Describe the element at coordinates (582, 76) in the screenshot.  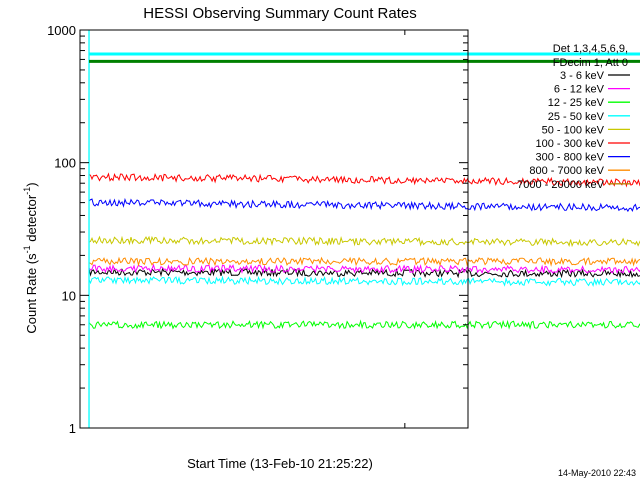
I see `legend-label-0: 3 - 6 keV` at that location.